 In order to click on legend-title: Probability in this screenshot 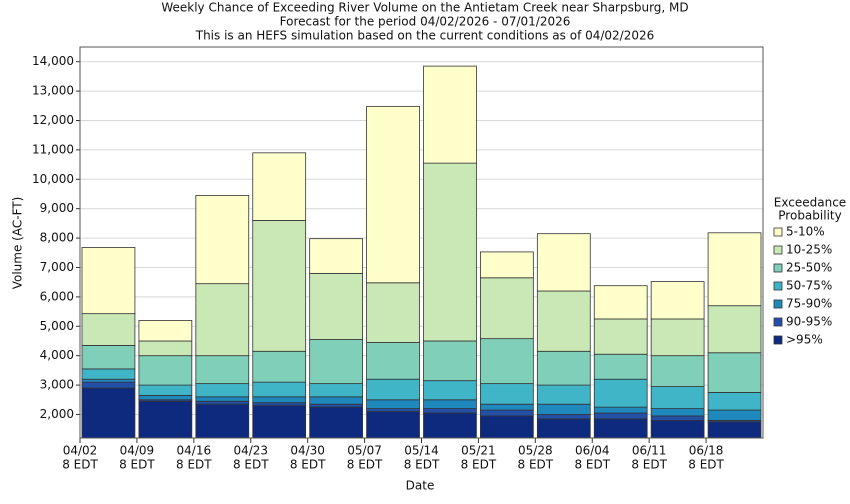, I will do `click(809, 216)`.